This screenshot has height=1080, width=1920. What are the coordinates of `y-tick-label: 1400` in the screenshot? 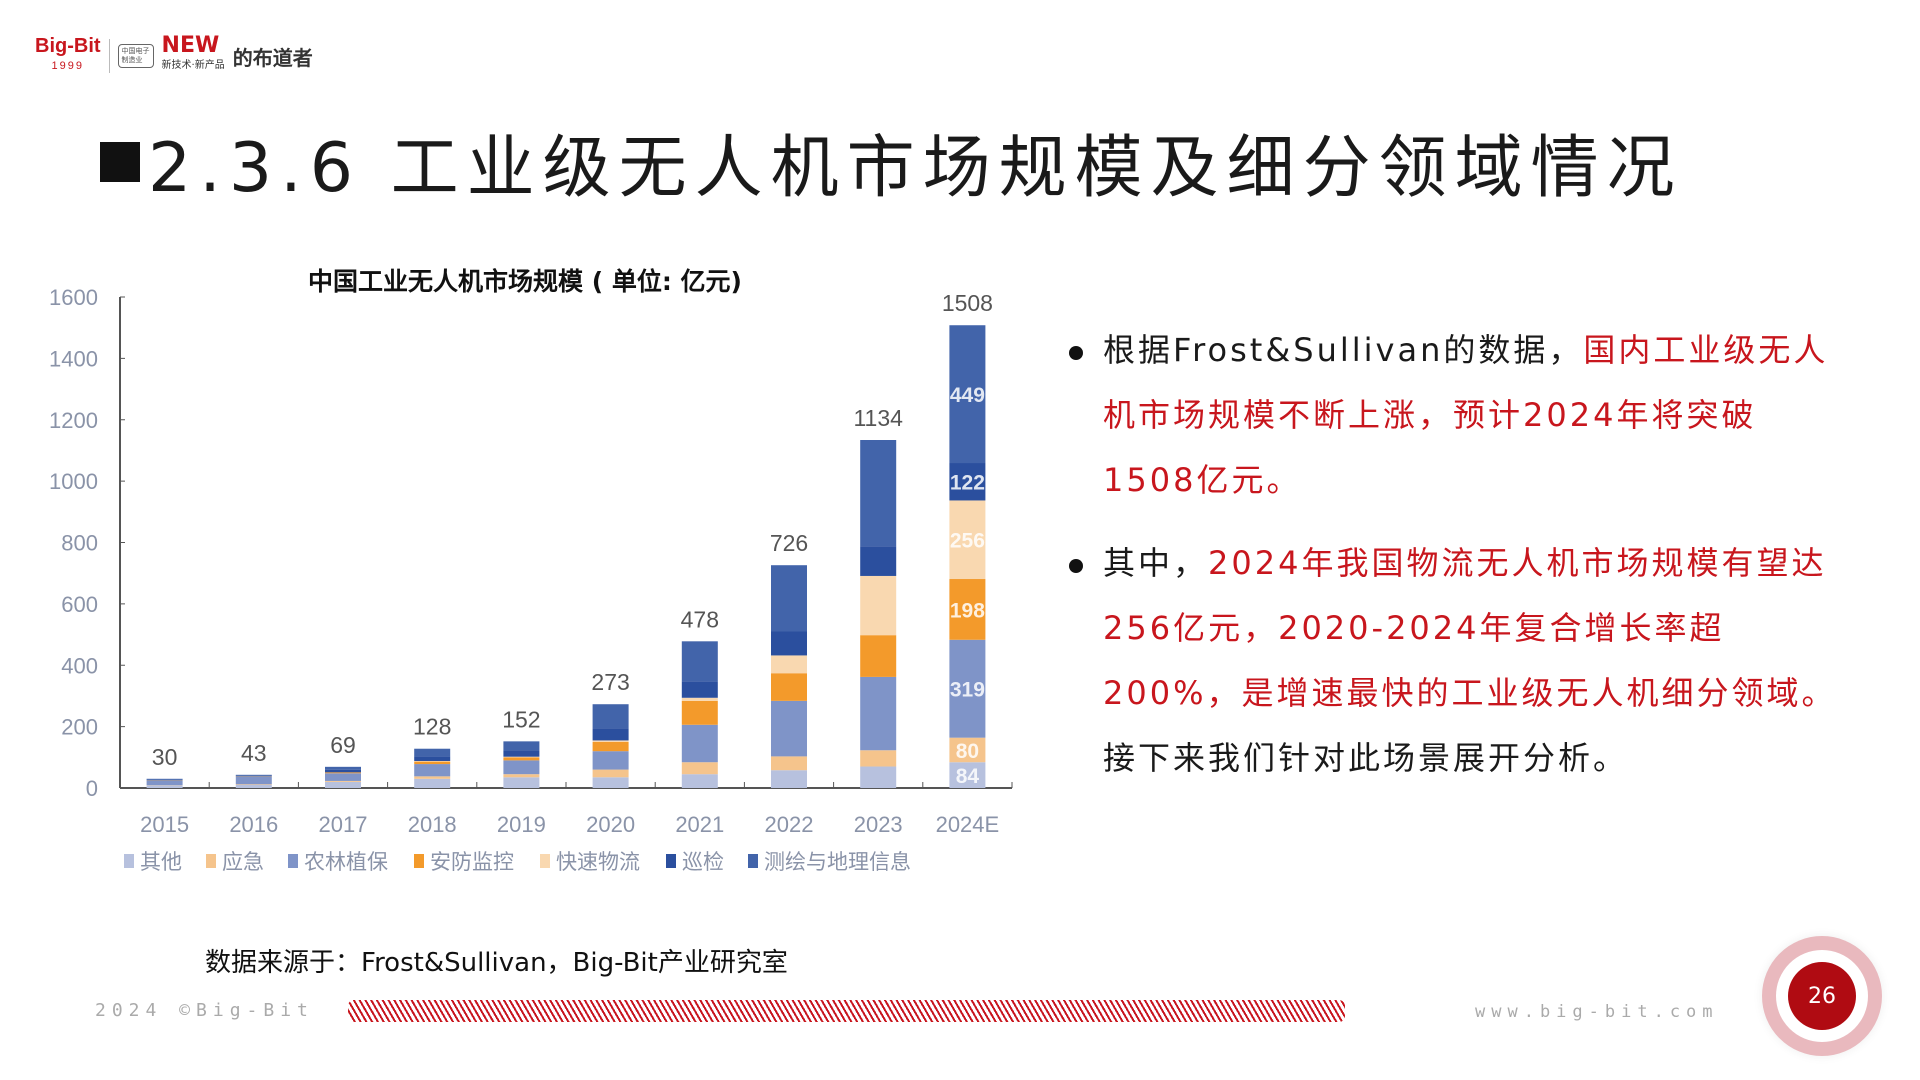 It's located at (73, 358).